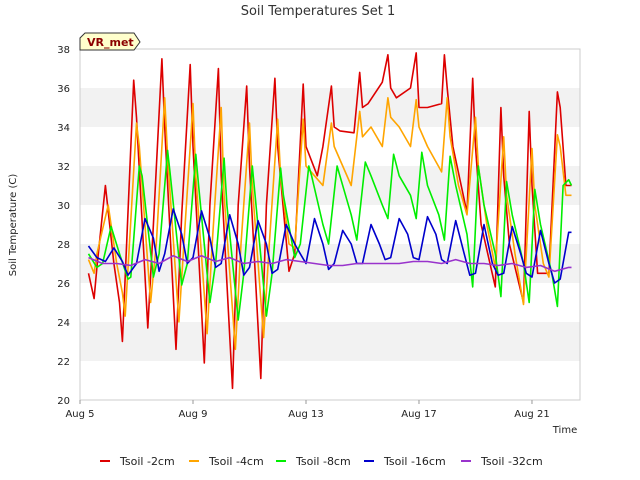 This screenshot has width=640, height=480. I want to click on x-tick-label: Aug 9, so click(192, 414).